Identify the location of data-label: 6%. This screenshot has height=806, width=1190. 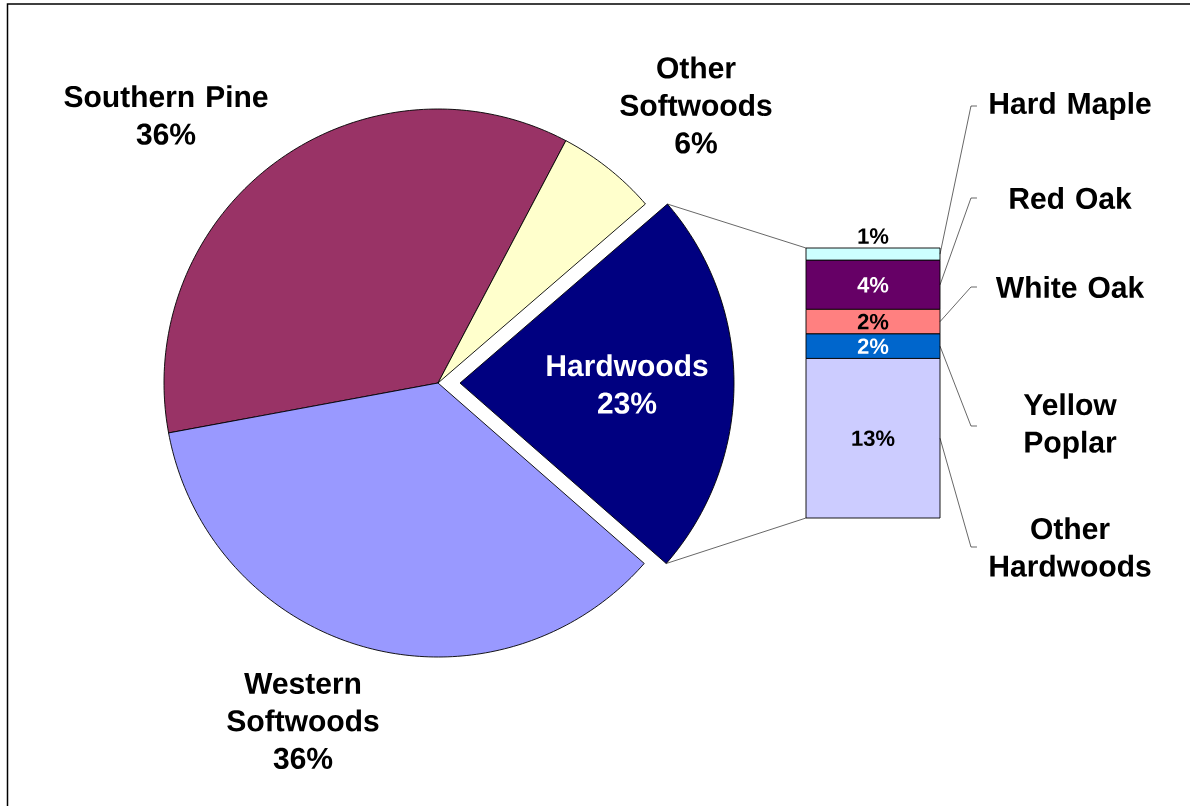
(696, 143).